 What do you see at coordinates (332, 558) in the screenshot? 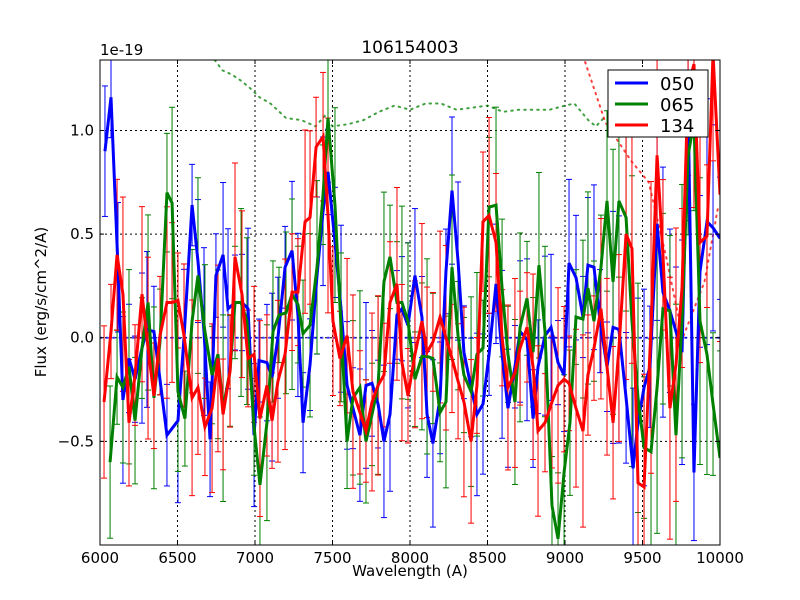
I see `x-tick-label: 7500` at bounding box center [332, 558].